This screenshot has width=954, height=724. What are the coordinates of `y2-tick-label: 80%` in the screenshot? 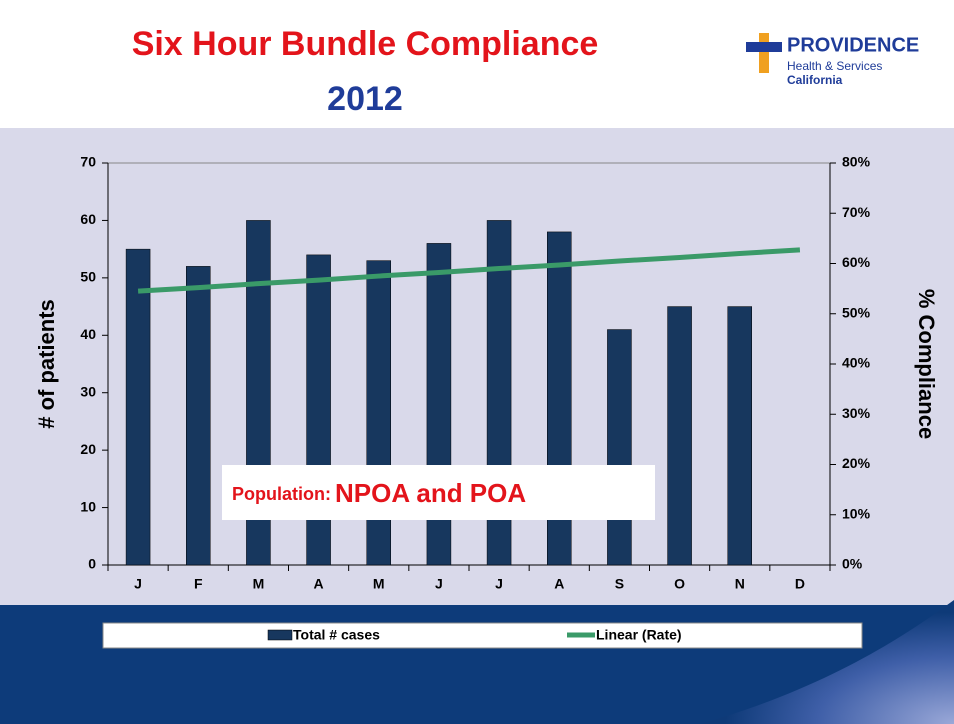 It's located at (856, 162).